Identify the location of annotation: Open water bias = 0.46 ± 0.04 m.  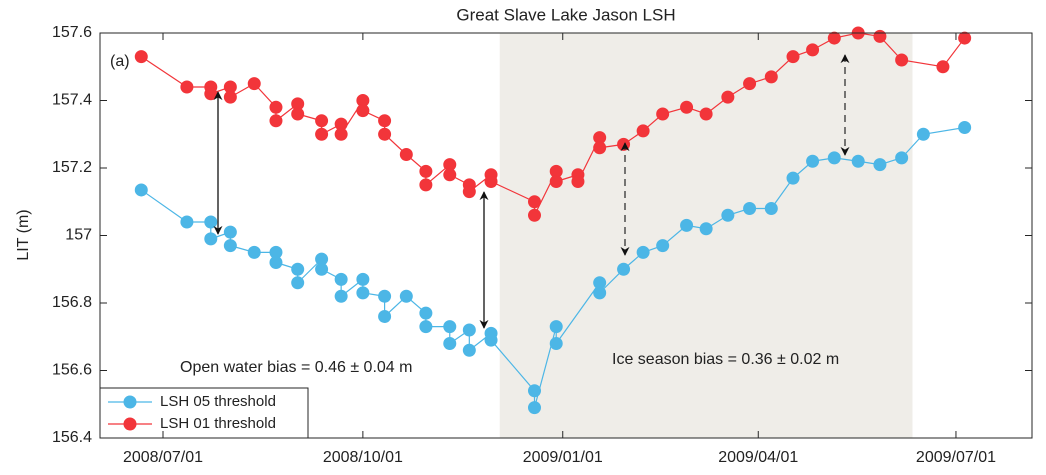
(296, 367).